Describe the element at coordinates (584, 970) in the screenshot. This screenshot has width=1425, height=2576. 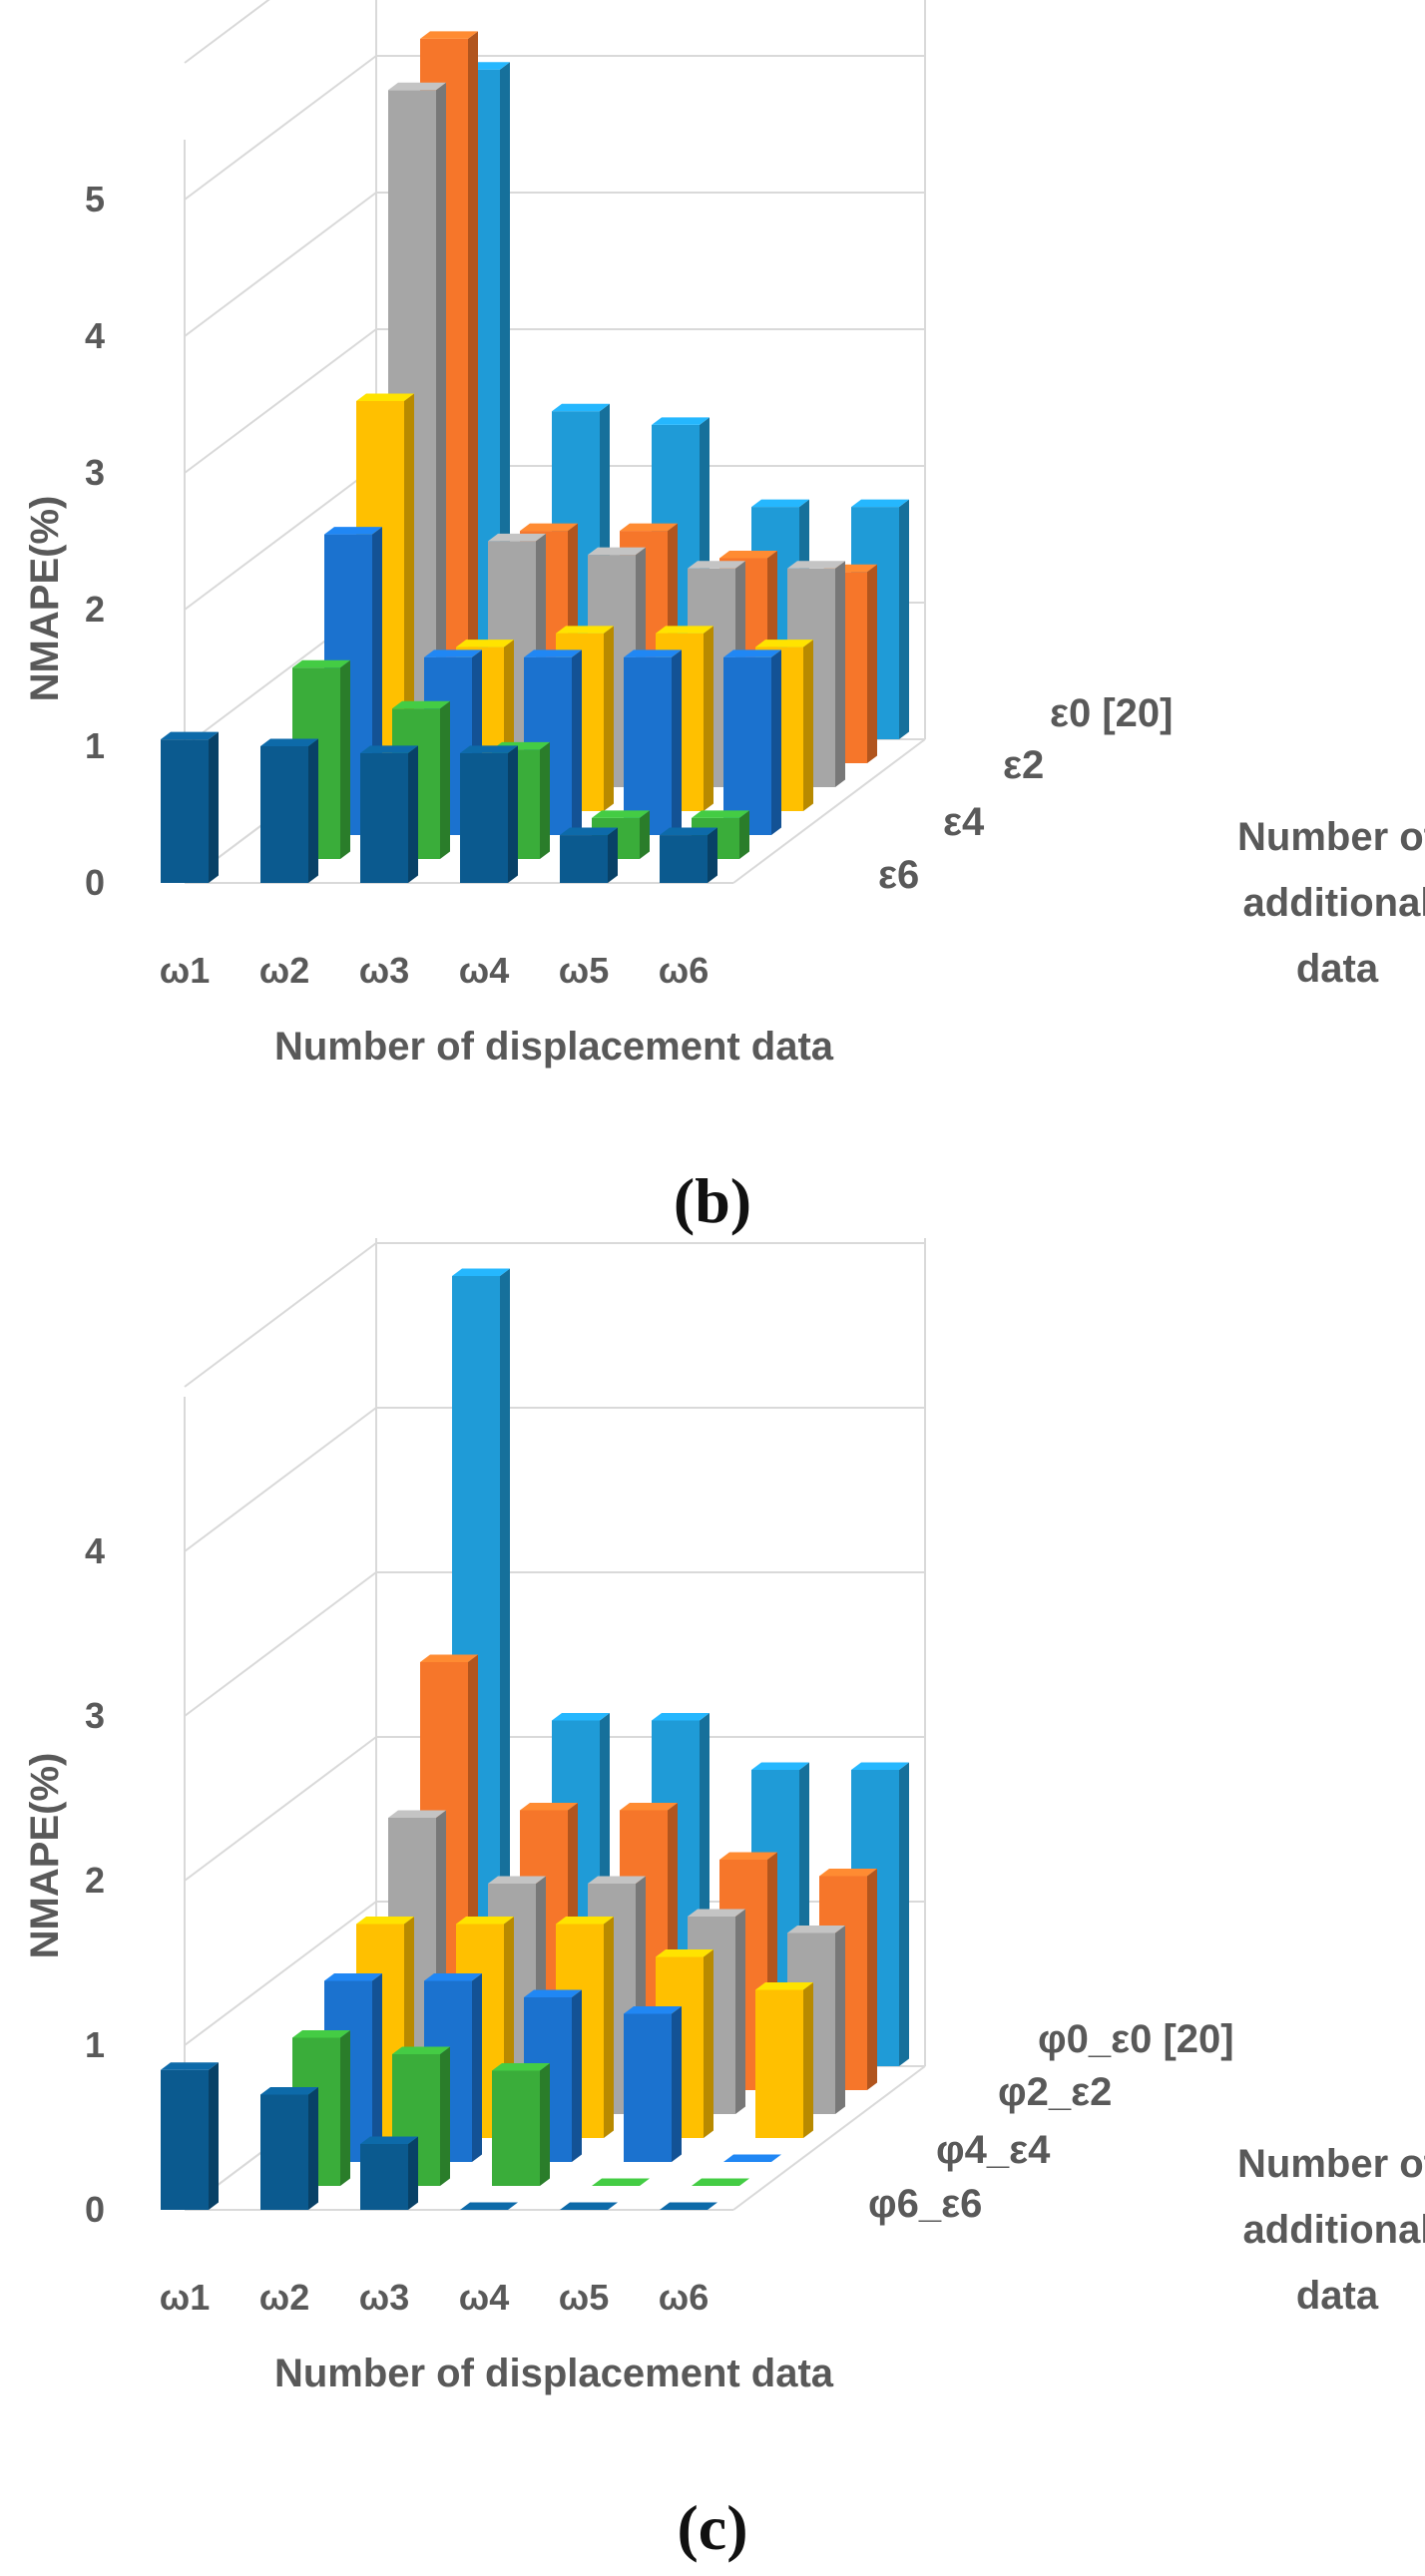
I see `x-tick-label: ω5` at that location.